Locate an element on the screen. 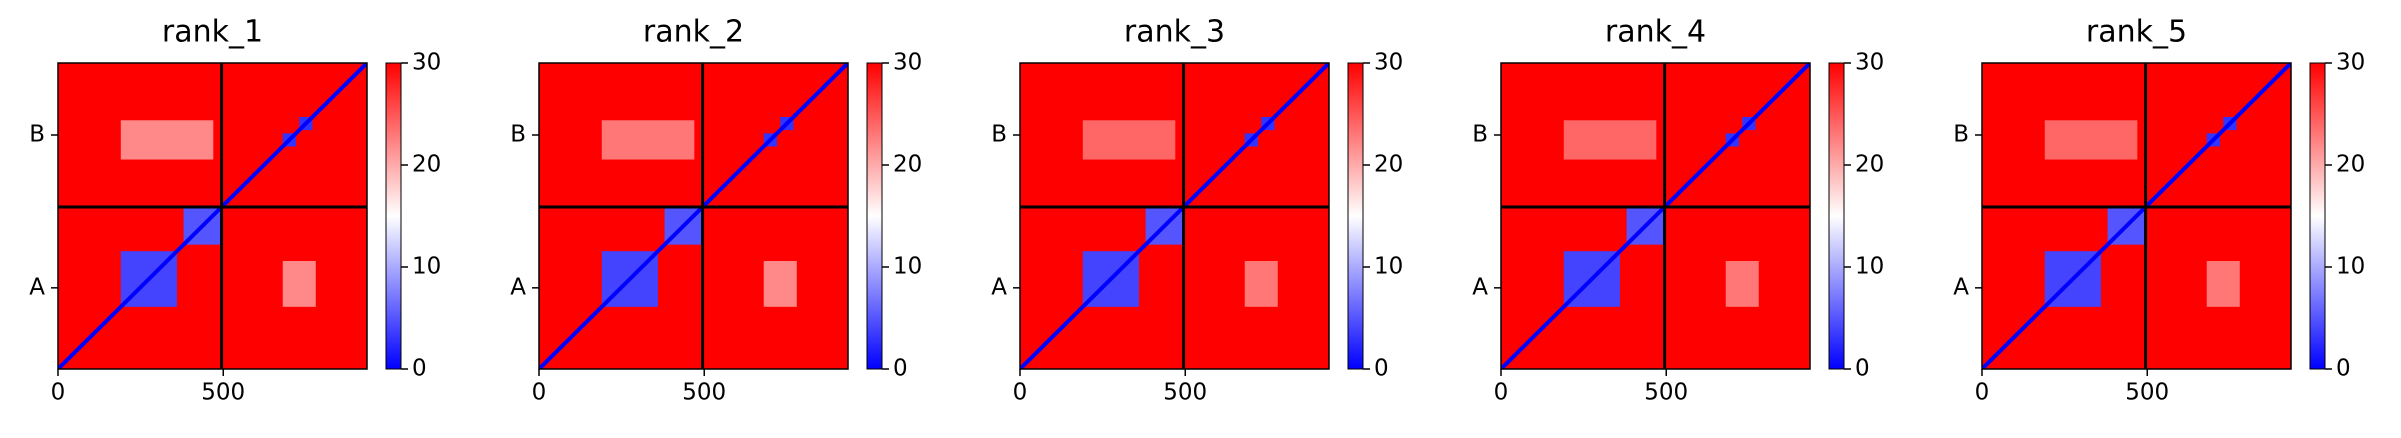 This screenshot has width=2401, height=438. chart-title: rank_2 is located at coordinates (693, 32).